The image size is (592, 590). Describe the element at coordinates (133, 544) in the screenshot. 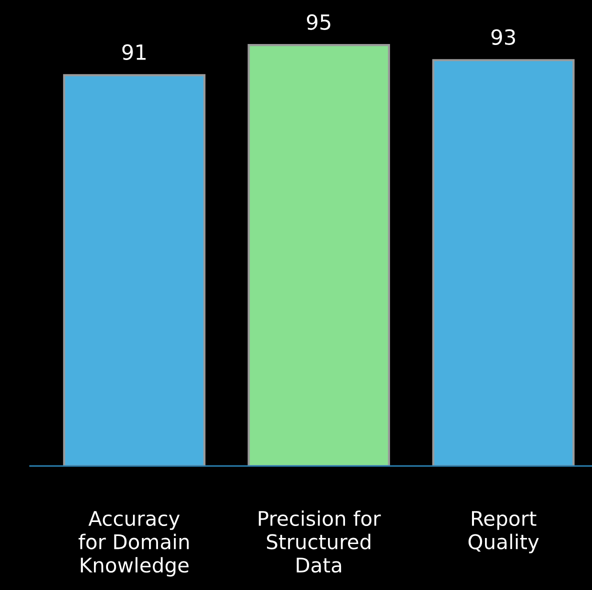

I see `x-tick-label: Accuracy for Domain Knowledge` at that location.